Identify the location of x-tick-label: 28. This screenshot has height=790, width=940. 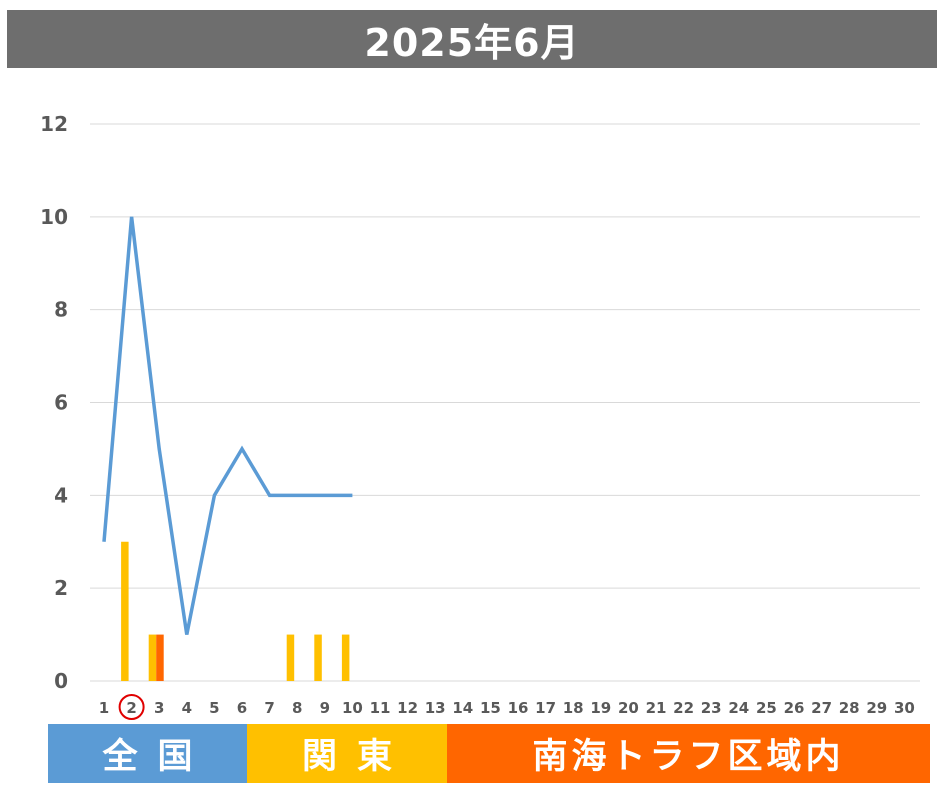
(849, 708).